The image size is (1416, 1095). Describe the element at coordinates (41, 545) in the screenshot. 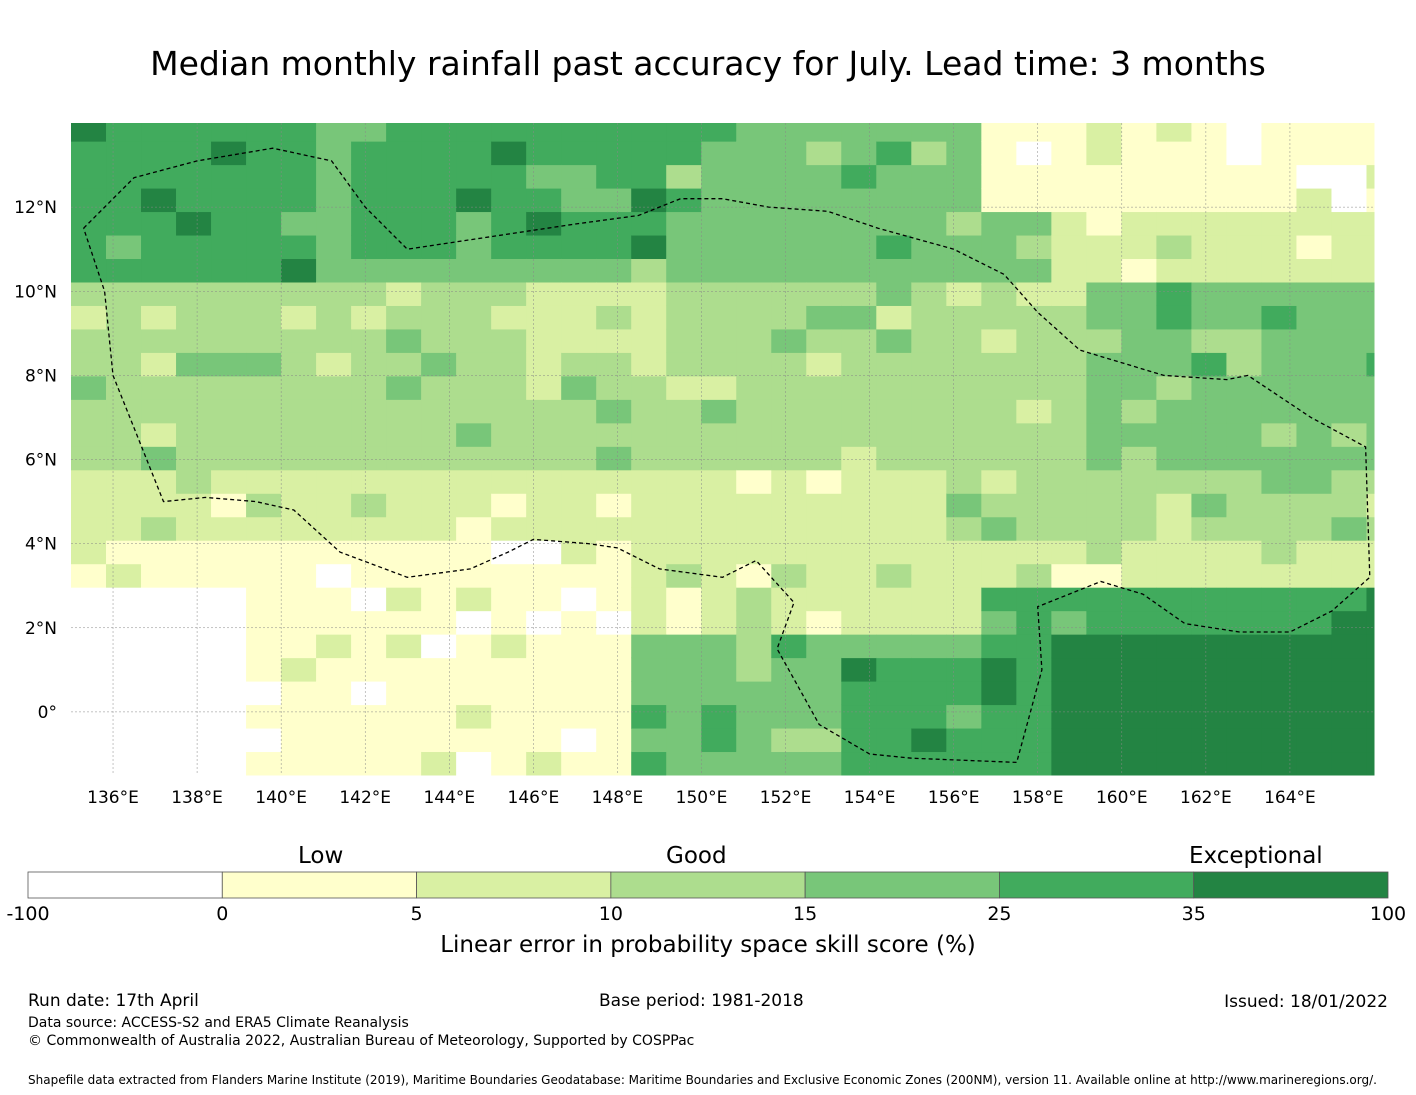

I see `y-tick-label: 4°N` at that location.